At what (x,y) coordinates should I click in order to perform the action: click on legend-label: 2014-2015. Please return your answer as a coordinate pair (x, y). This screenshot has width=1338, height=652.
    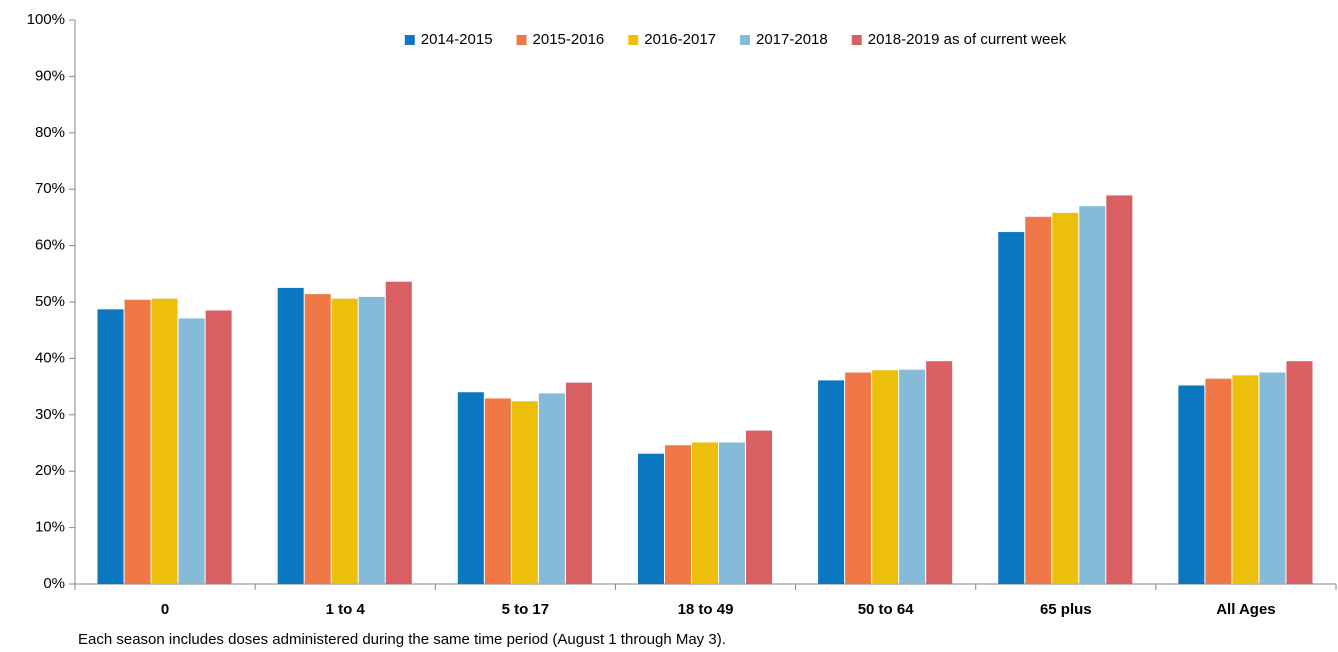
    Looking at the image, I should click on (457, 39).